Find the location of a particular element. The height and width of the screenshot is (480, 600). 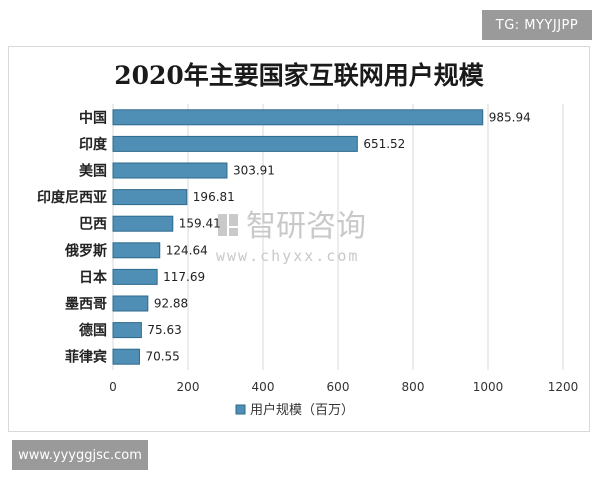

x-tick-label: 400 is located at coordinates (263, 387).